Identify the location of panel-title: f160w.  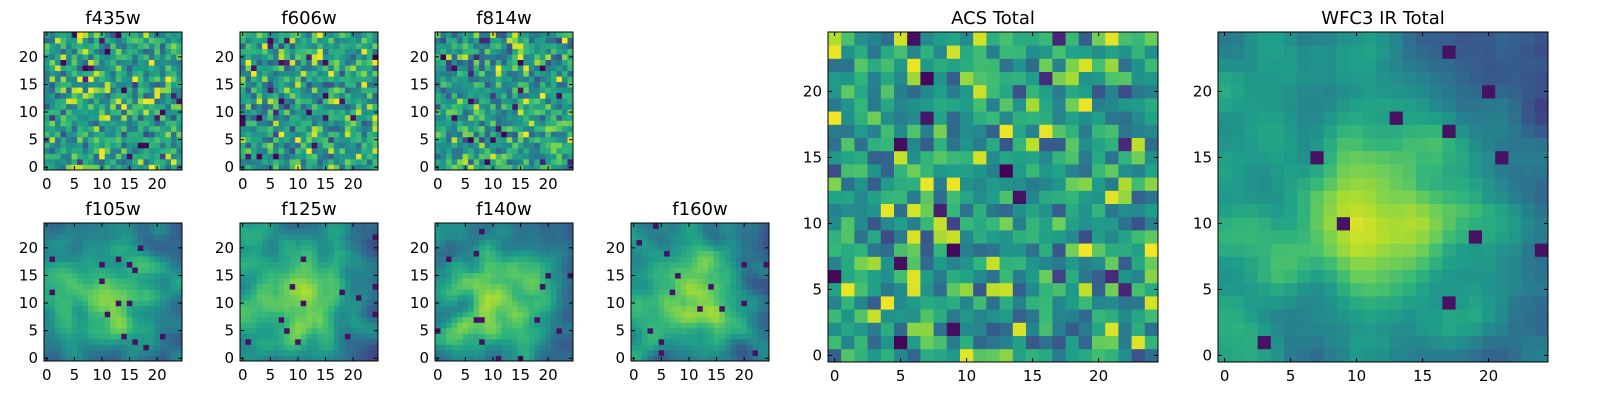
(699, 209).